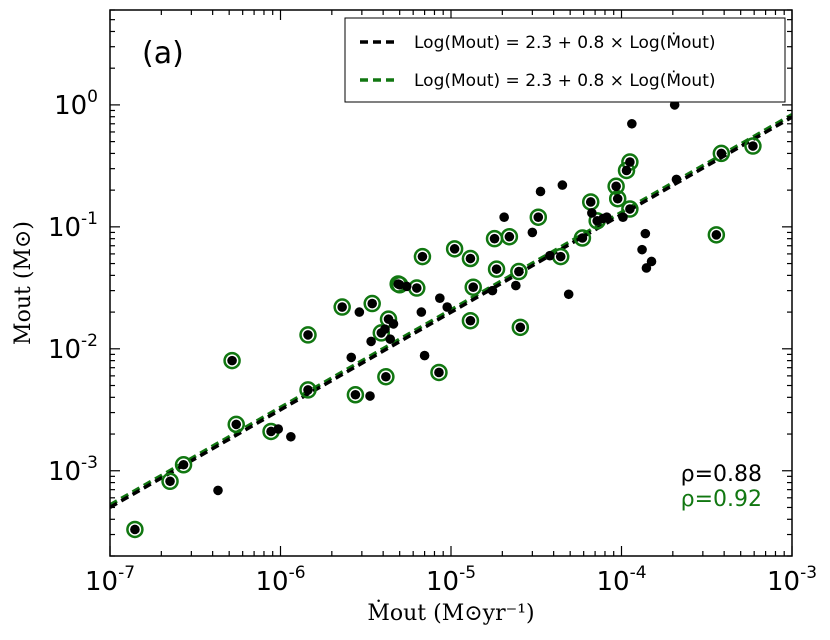  What do you see at coordinates (73, 226) in the screenshot?
I see `y-tick-label: 10⁻¹` at bounding box center [73, 226].